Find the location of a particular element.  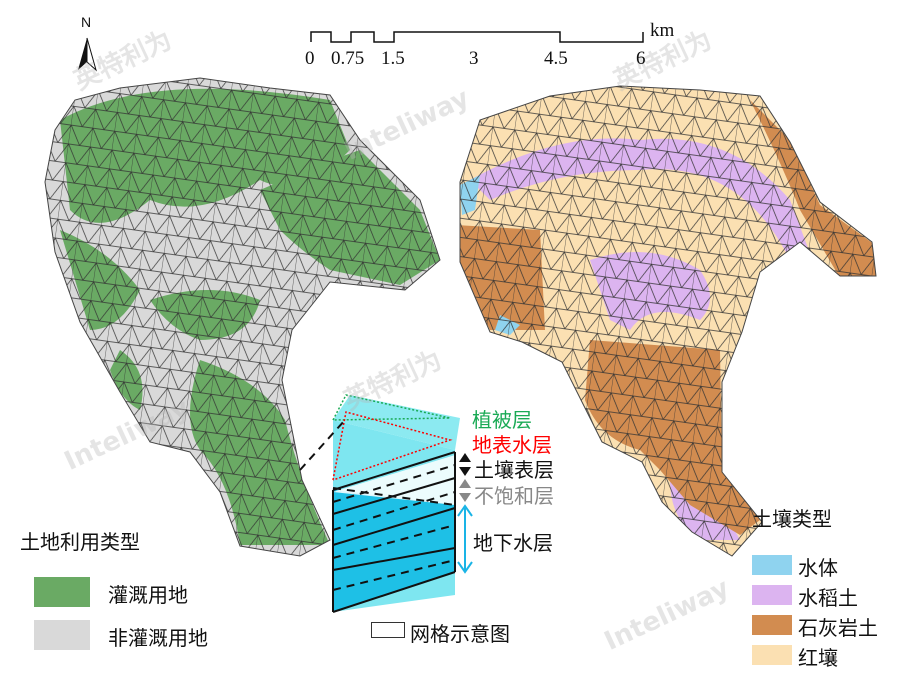

paddy-soil-label: 水稻土 is located at coordinates (828, 598).